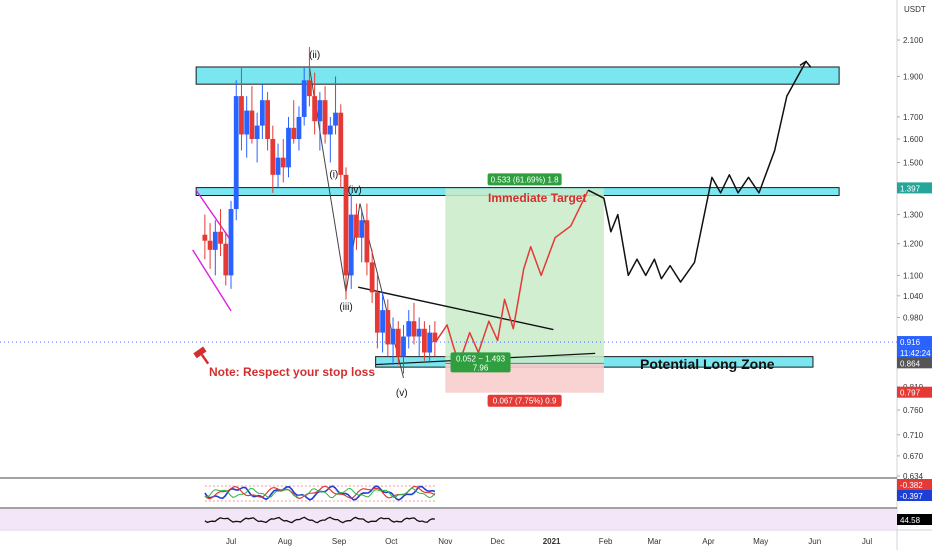 The image size is (932, 555). Describe the element at coordinates (292, 372) in the screenshot. I see `note-text: Note: Respect your stop loss` at that location.